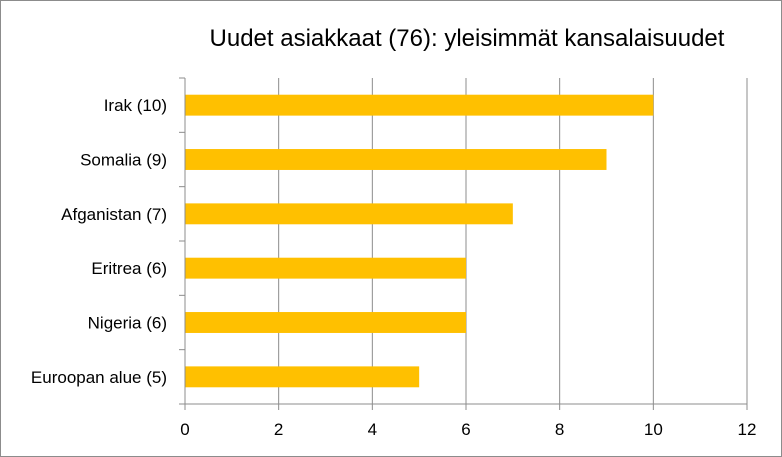  What do you see at coordinates (129, 268) in the screenshot?
I see `category-label: Eritrea (6)` at bounding box center [129, 268].